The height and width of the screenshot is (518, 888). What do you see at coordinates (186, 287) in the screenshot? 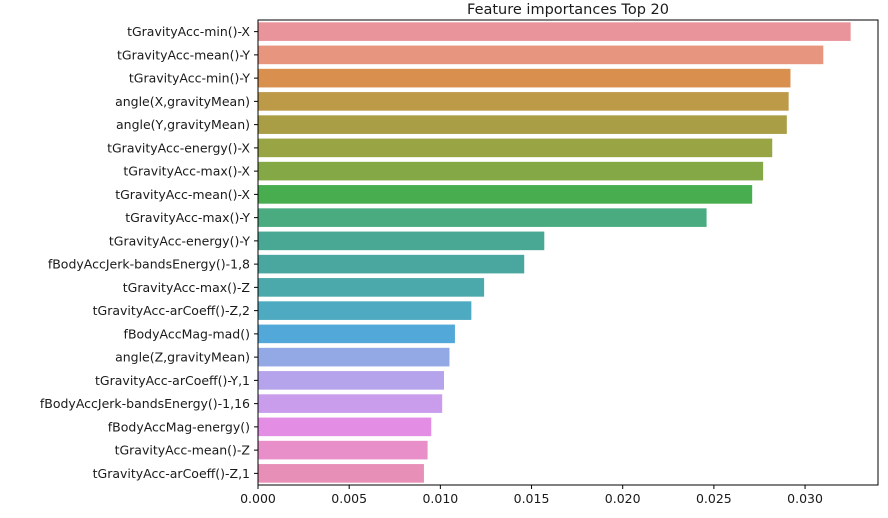
I see `y-tick-label: tGravityAcc-max()-Z` at bounding box center [186, 287].